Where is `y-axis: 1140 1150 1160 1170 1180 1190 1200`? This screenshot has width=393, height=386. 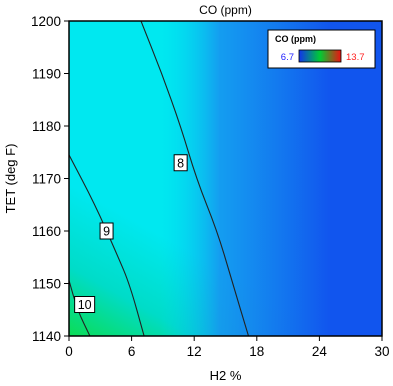
y-axis: 1140 1150 1160 1170 1180 1190 1200 is located at coordinates (50, 179).